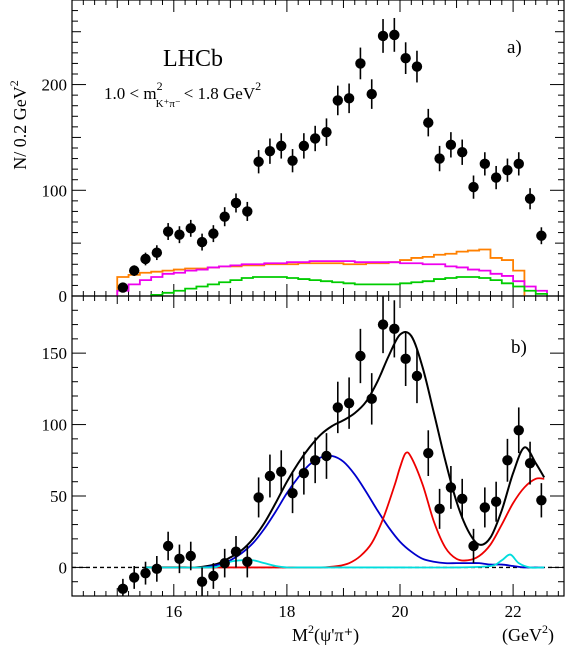 Image resolution: width=567 pixels, height=648 pixels. I want to click on cut-label: 1.0 < m2 K⁺π⁻< 1.8 GeV2, so click(182, 94).